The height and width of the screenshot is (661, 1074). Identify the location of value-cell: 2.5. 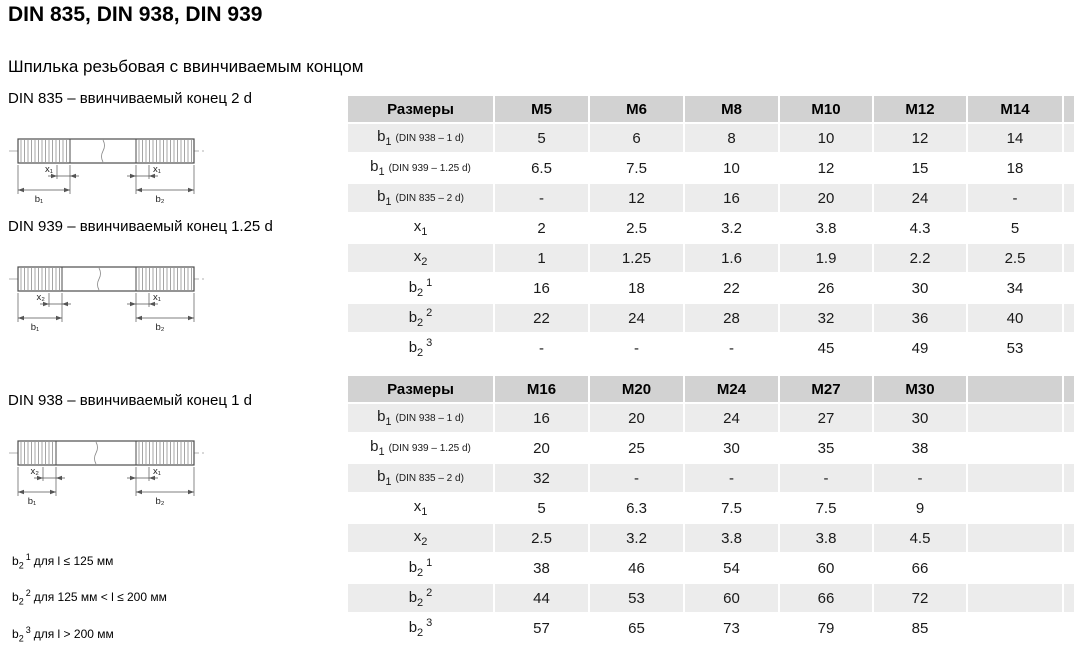
(1016, 259).